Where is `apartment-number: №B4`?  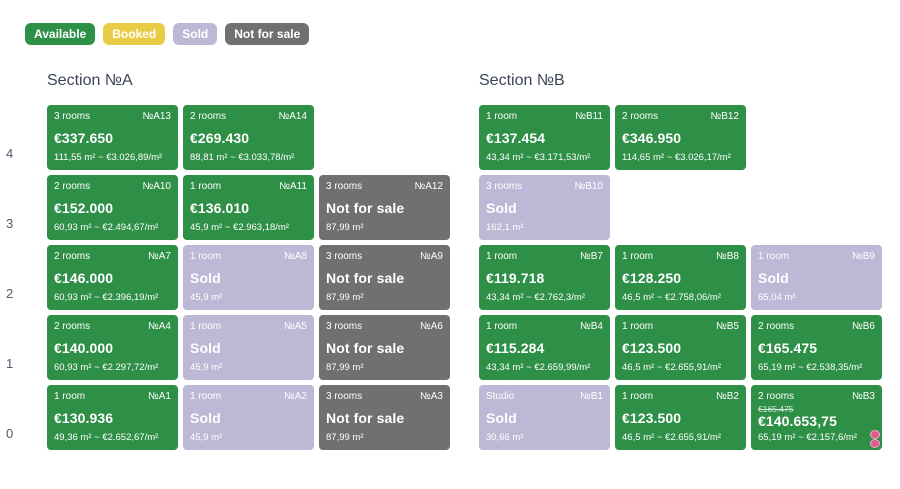 apartment-number: №B4 is located at coordinates (591, 326).